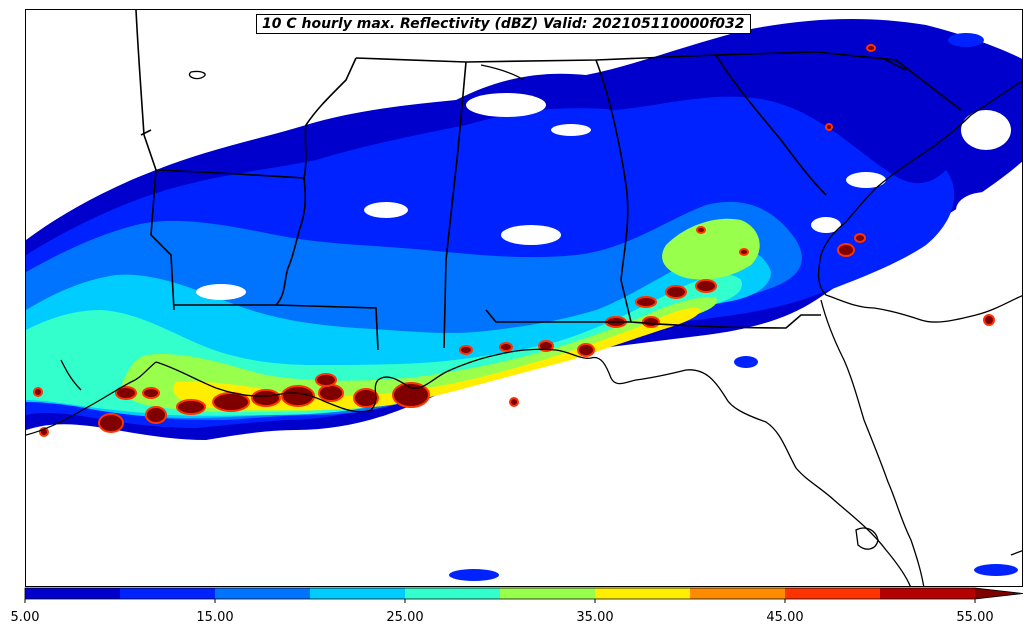 This screenshot has height=633, width=1033. Describe the element at coordinates (999, 593) in the screenshot. I see `colorbar-extend-arrow` at that location.